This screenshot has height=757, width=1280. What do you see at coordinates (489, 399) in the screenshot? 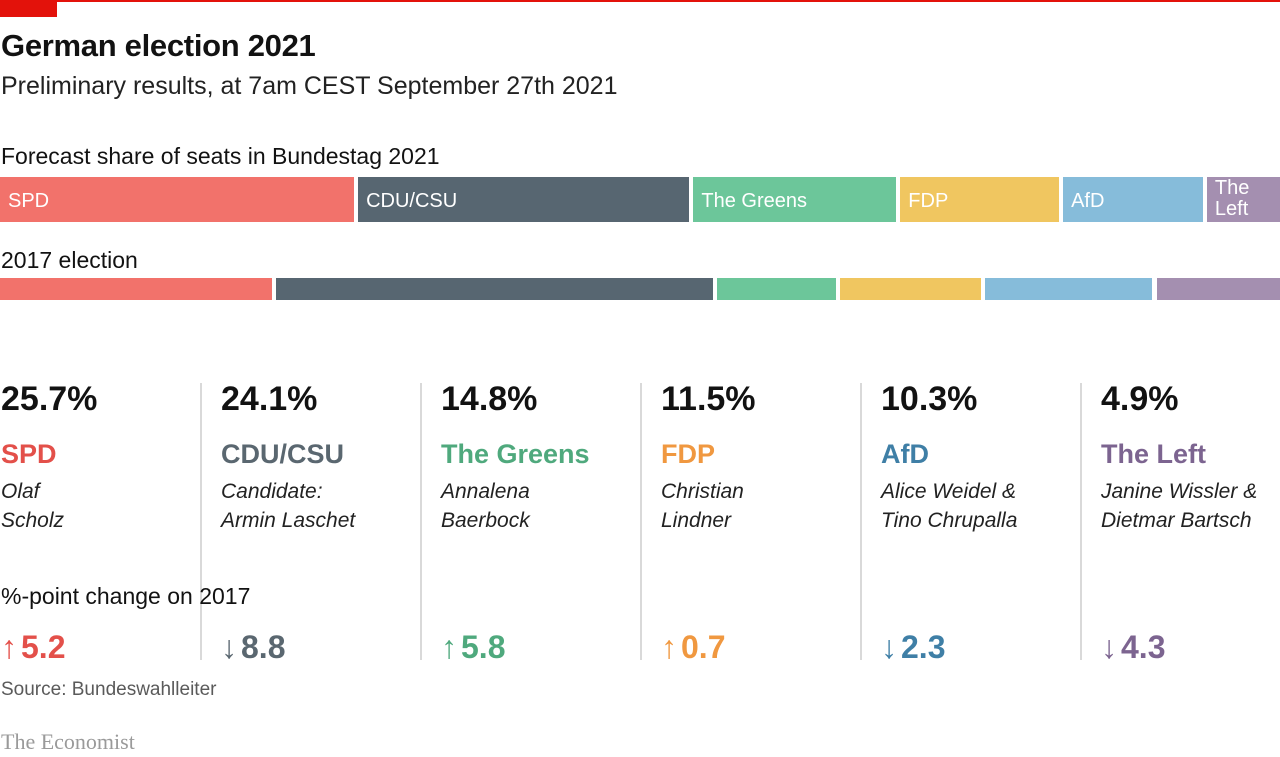
I see `vote-share: 14.8%` at bounding box center [489, 399].